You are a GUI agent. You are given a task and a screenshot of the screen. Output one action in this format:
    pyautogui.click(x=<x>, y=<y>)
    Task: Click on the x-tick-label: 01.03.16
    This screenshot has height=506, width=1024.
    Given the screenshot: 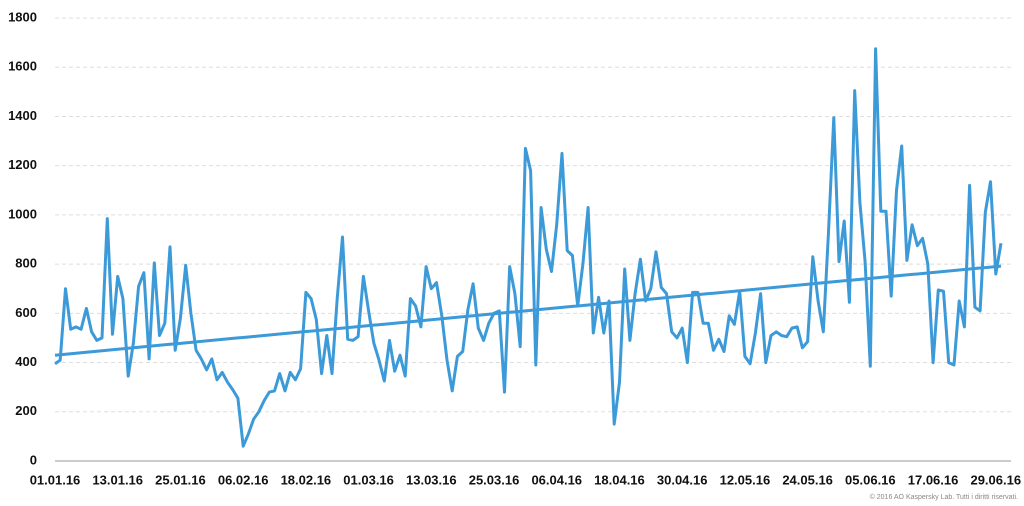 What is the action you would take?
    pyautogui.click(x=368, y=479)
    